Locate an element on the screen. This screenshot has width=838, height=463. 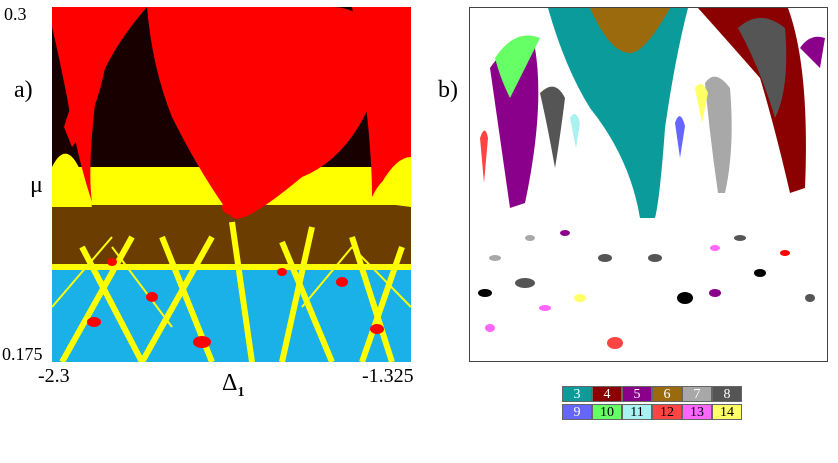
y-axis-bottom-value: 0.175 is located at coordinates (22, 354).